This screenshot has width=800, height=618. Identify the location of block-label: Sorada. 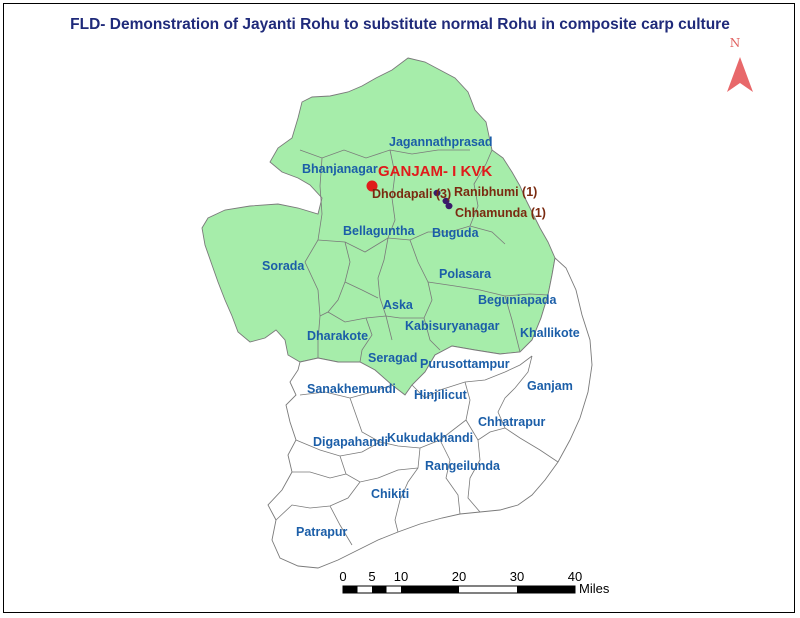
(283, 266).